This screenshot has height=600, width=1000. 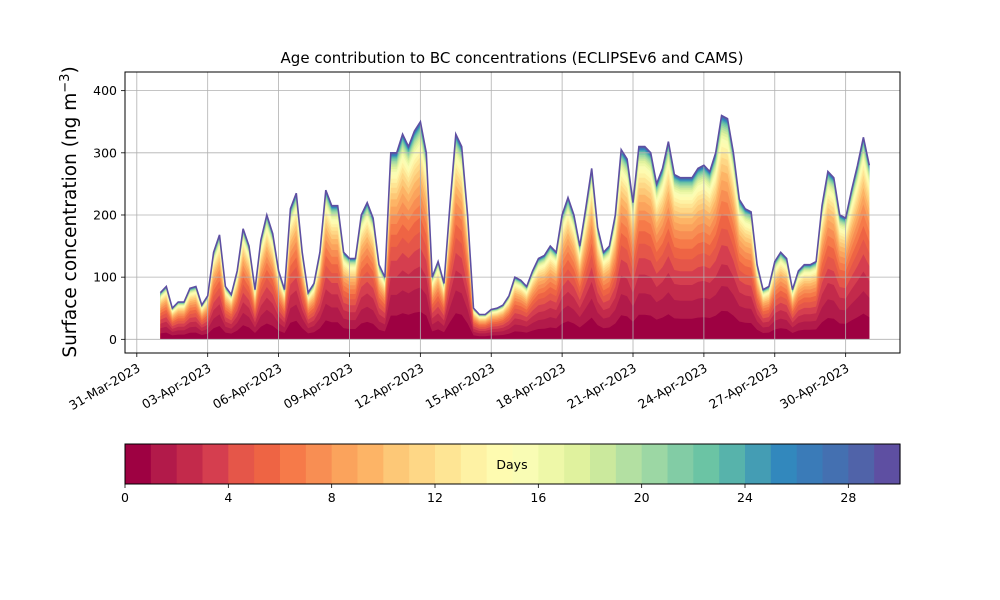 What do you see at coordinates (672, 386) in the screenshot?
I see `x-tick-label: 24-Apr-2023` at bounding box center [672, 386].